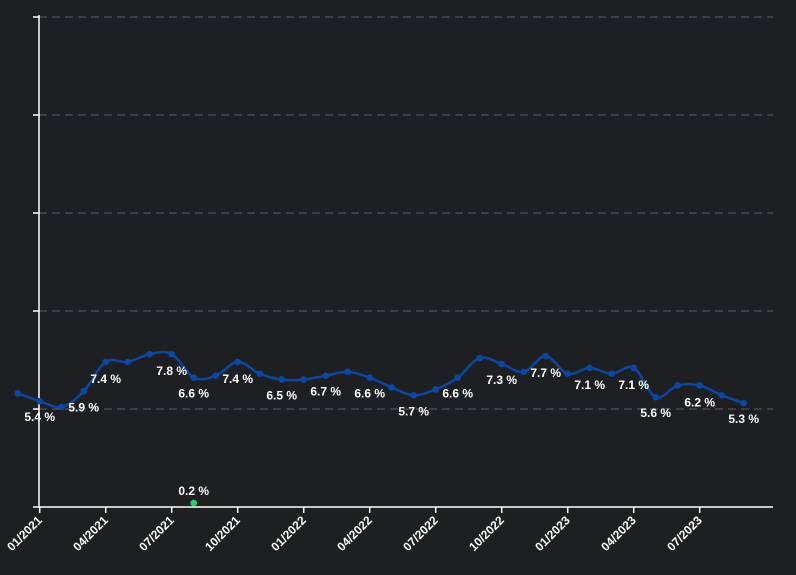  I want to click on data-label: 5.4 %, so click(39, 417).